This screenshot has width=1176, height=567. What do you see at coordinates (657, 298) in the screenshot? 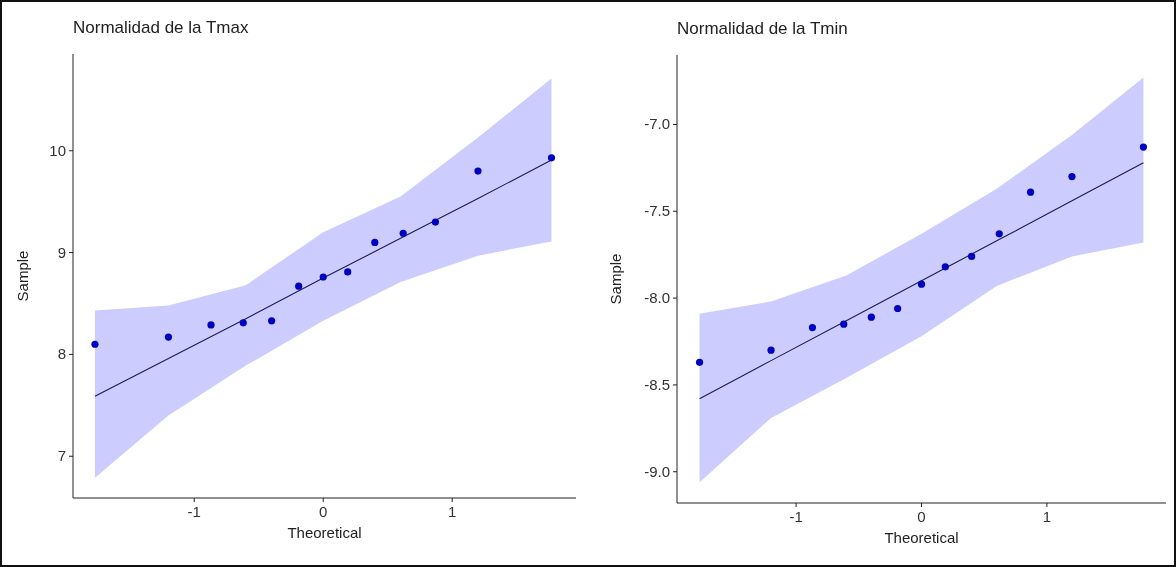
I see `y-tick-label: -8.0` at bounding box center [657, 298].